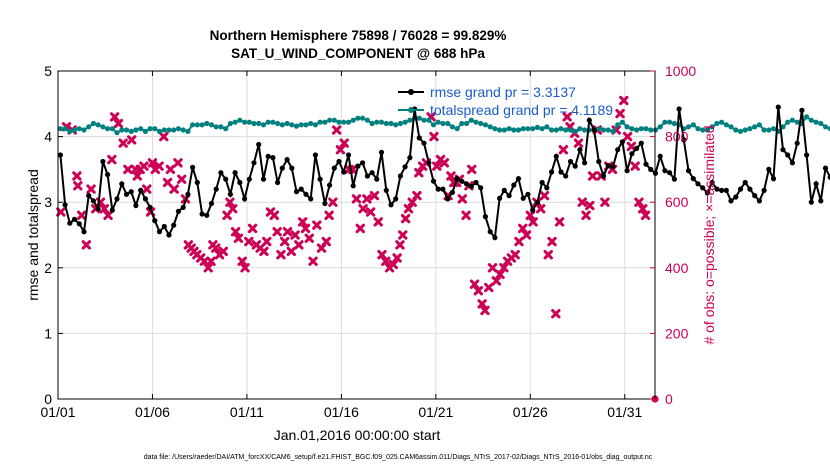 This screenshot has width=830, height=470. Describe the element at coordinates (341, 412) in the screenshot. I see `x-tick-label: 01/16` at that location.